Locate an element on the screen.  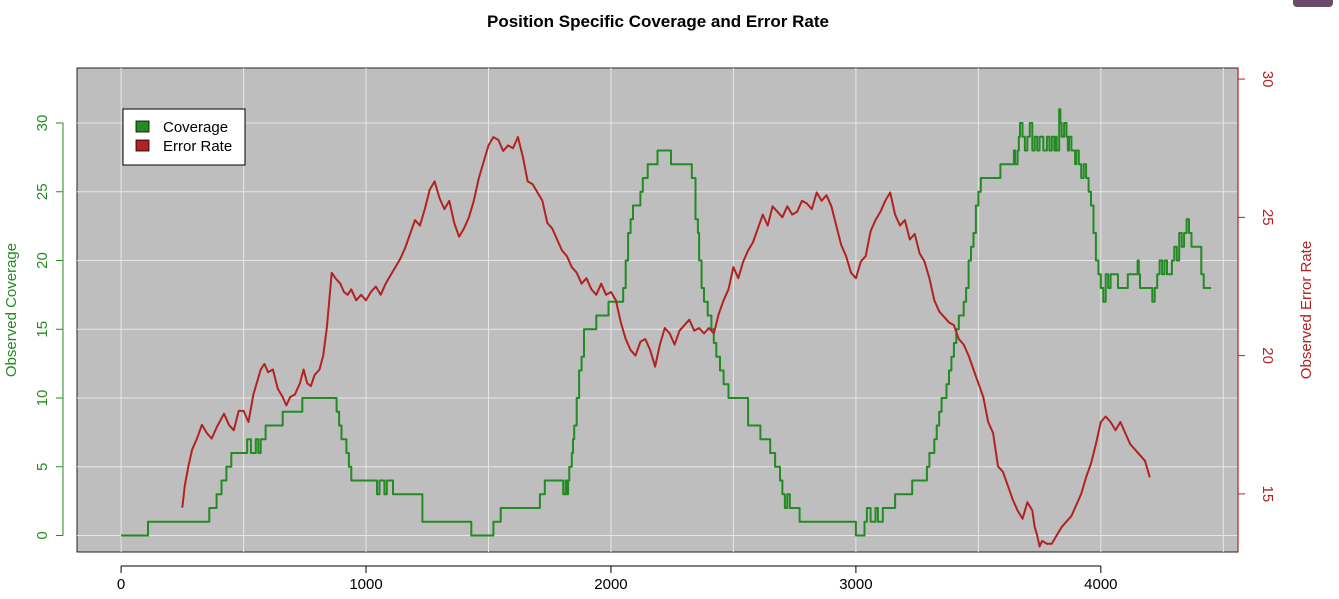
y-right-tick-label: 25 is located at coordinates (1267, 217).